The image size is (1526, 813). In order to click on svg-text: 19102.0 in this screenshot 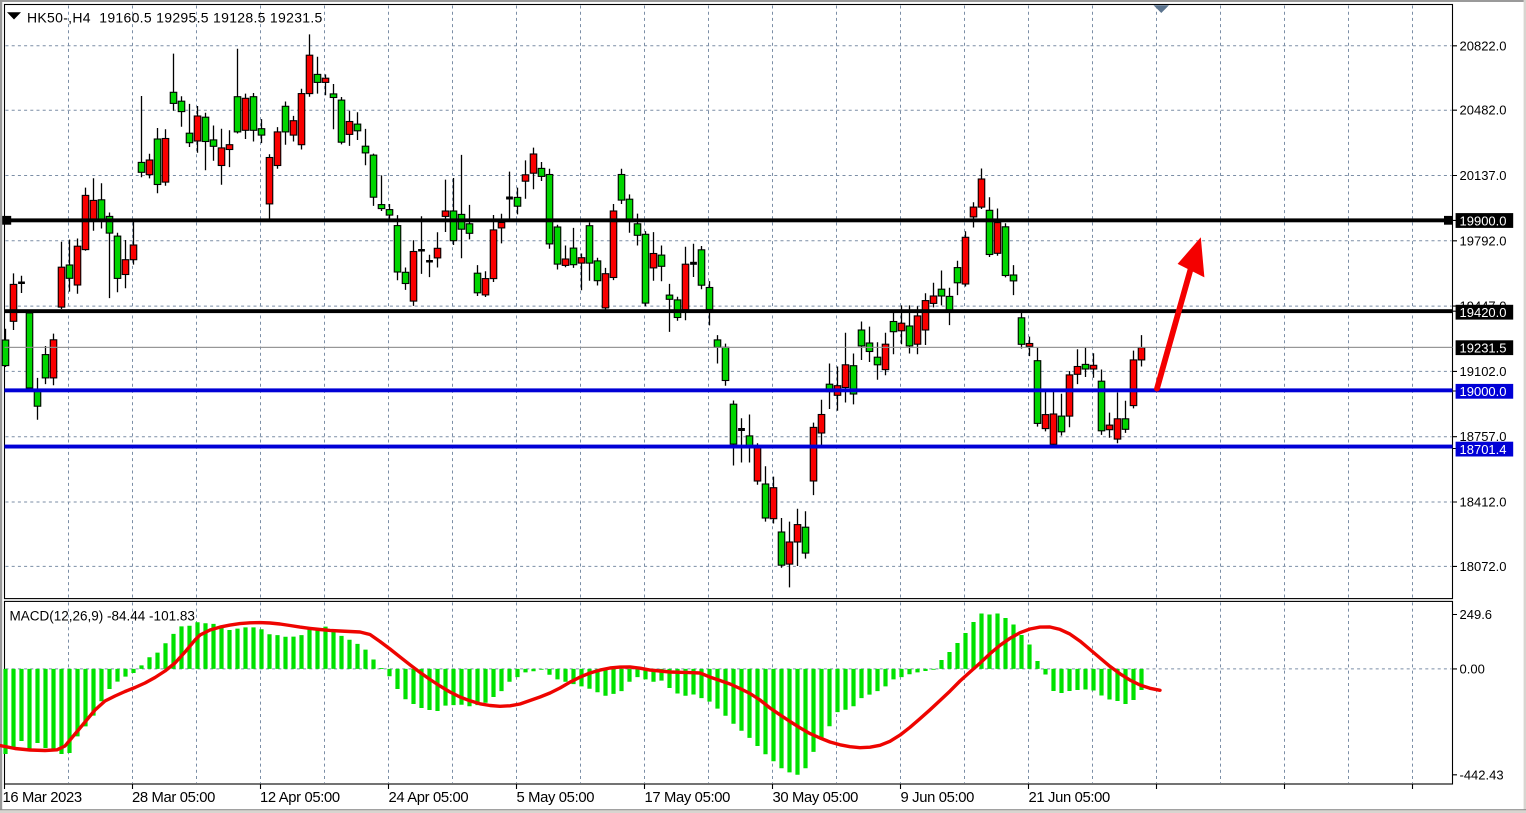, I will do `click(1483, 371)`.